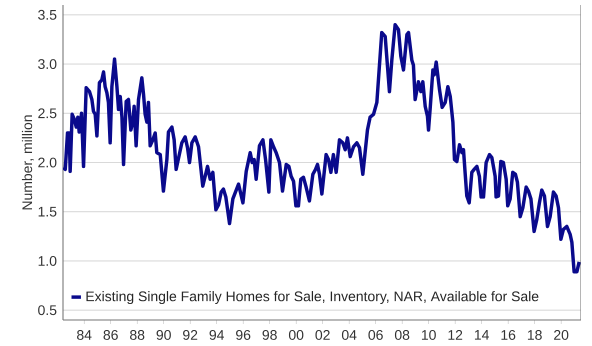  What do you see at coordinates (322, 335) in the screenshot?
I see `x-tick-label: 02` at bounding box center [322, 335].